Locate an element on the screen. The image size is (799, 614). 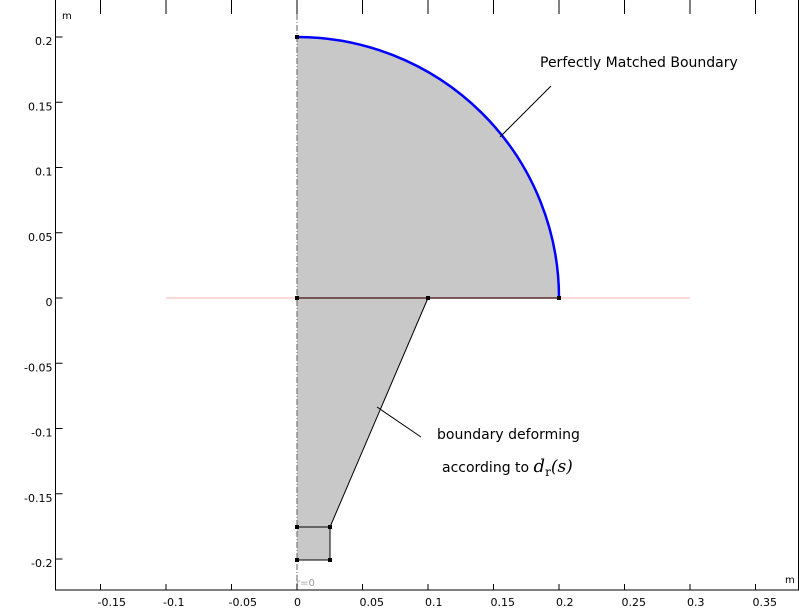
deform-label-prefix: according to is located at coordinates (488, 468).